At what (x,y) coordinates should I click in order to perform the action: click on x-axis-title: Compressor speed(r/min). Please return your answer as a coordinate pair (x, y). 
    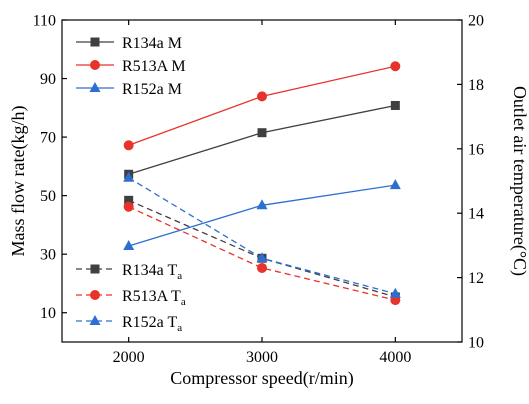
    Looking at the image, I should click on (261, 378).